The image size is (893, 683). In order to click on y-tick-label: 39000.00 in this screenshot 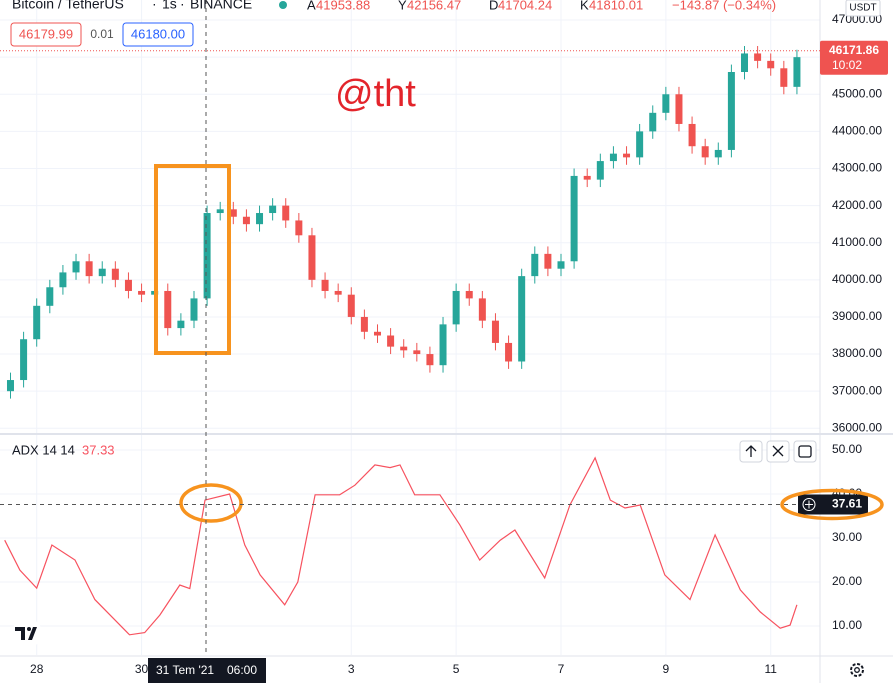, I will do `click(857, 316)`.